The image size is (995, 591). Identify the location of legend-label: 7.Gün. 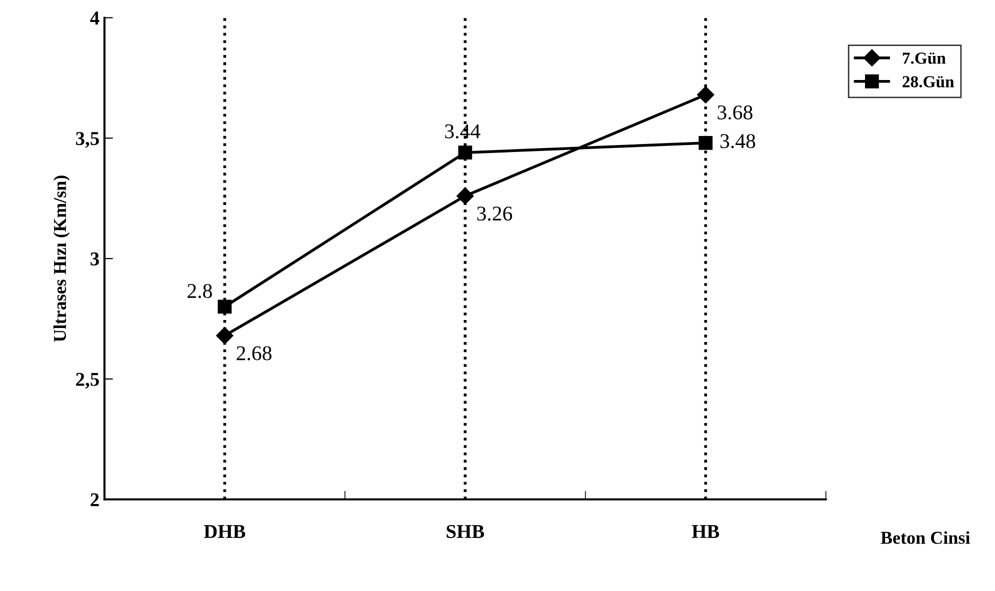
(924, 58).